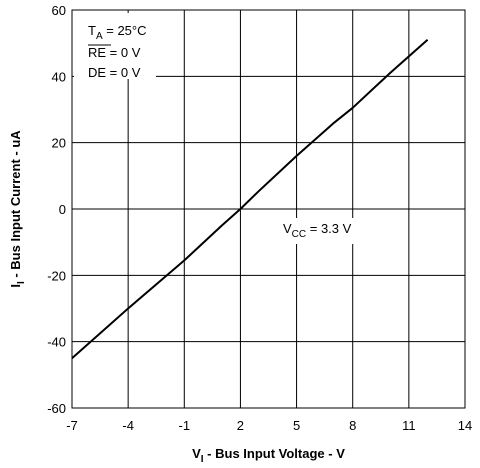 The height and width of the screenshot is (468, 480). Describe the element at coordinates (59, 76) in the screenshot. I see `y-tick-label: 40` at that location.